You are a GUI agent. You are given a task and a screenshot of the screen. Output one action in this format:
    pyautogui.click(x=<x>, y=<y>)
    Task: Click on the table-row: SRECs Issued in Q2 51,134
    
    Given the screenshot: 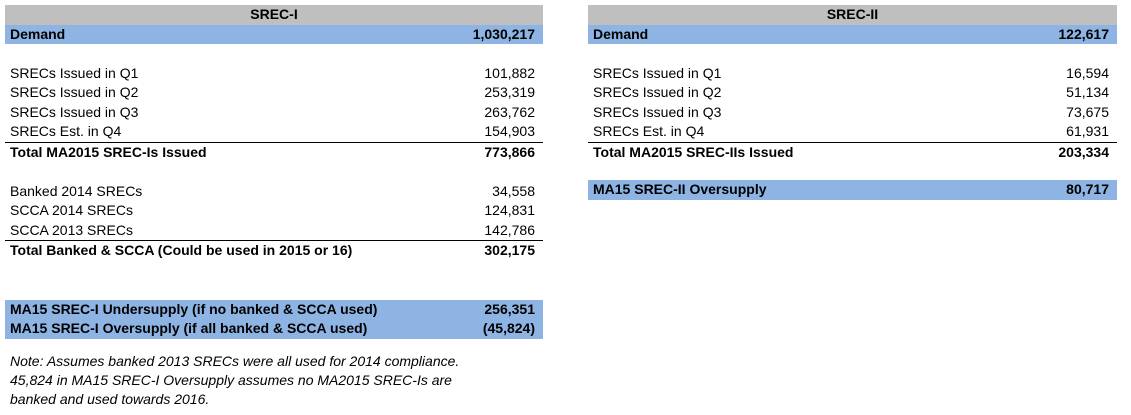 What is the action you would take?
    pyautogui.click(x=852, y=93)
    